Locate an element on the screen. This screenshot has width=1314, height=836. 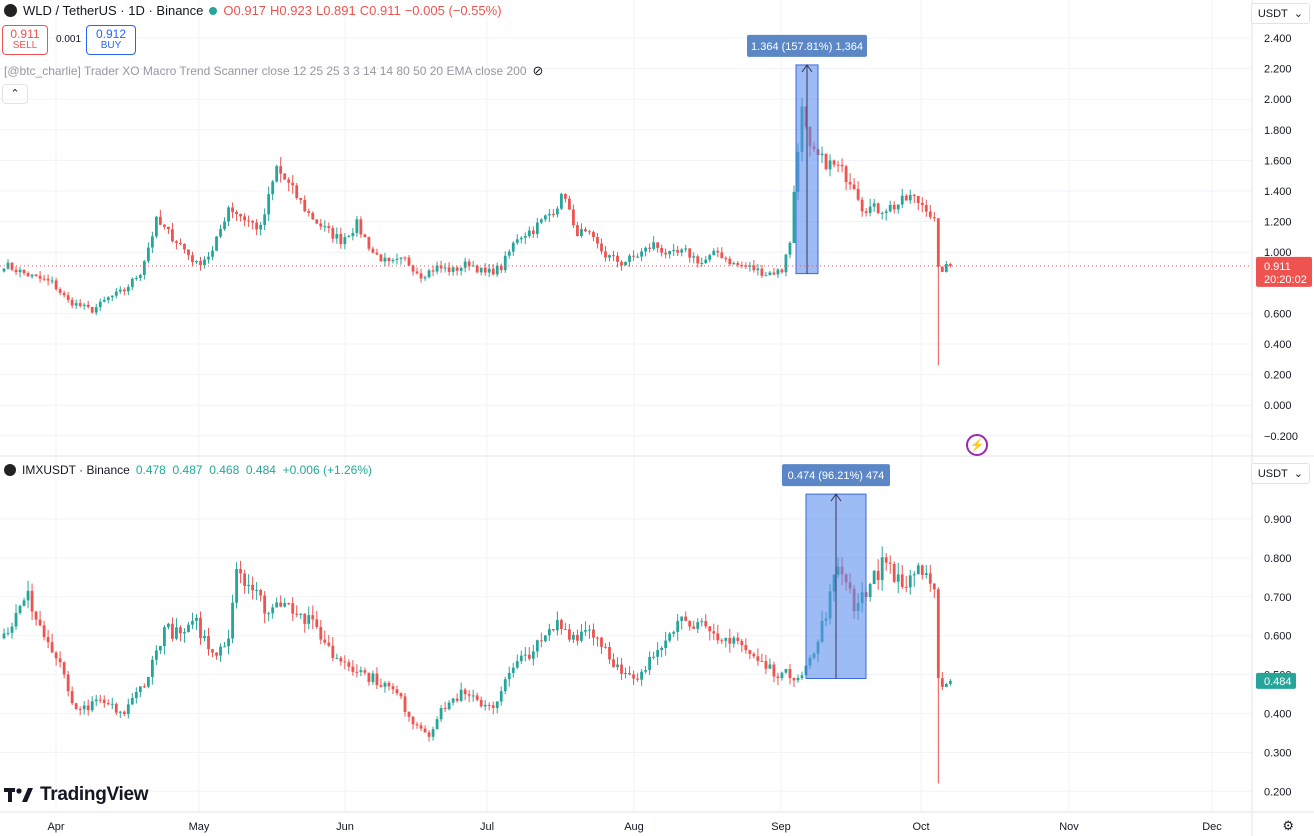
x-tick-label: Nov is located at coordinates (1069, 827).